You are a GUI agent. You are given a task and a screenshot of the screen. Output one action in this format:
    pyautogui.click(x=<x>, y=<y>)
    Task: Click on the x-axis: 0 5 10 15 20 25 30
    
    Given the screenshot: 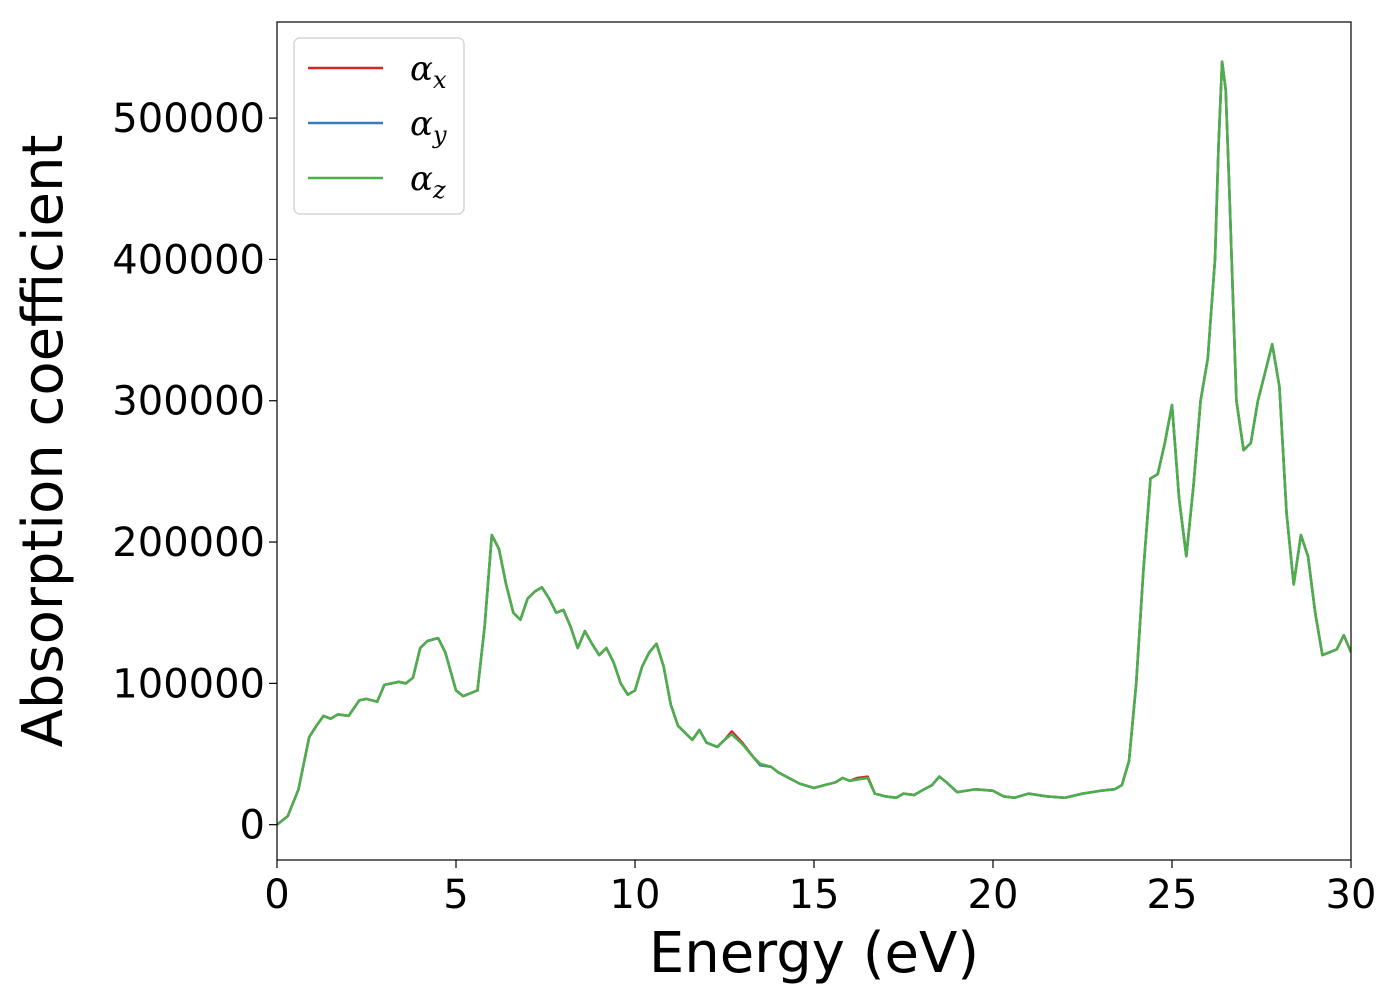 What is the action you would take?
    pyautogui.click(x=820, y=889)
    